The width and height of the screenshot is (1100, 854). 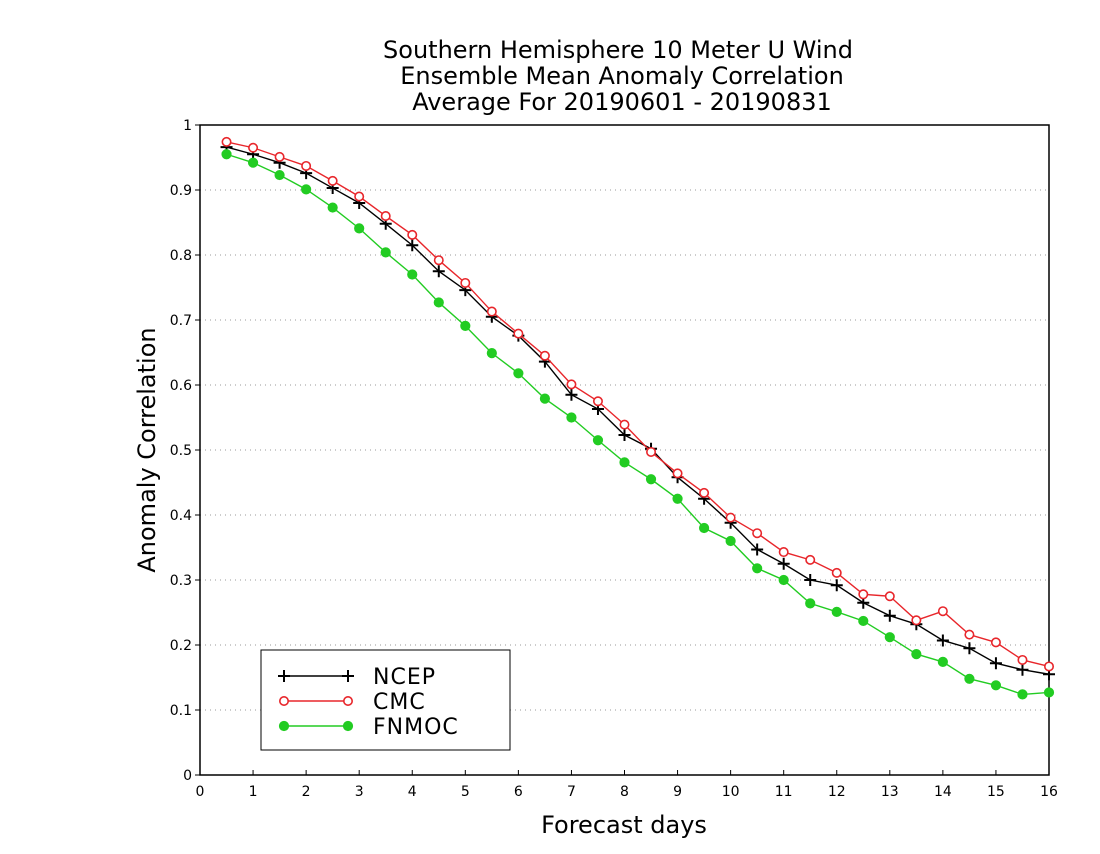 I want to click on y-tick-label: 0.1, so click(x=181, y=711).